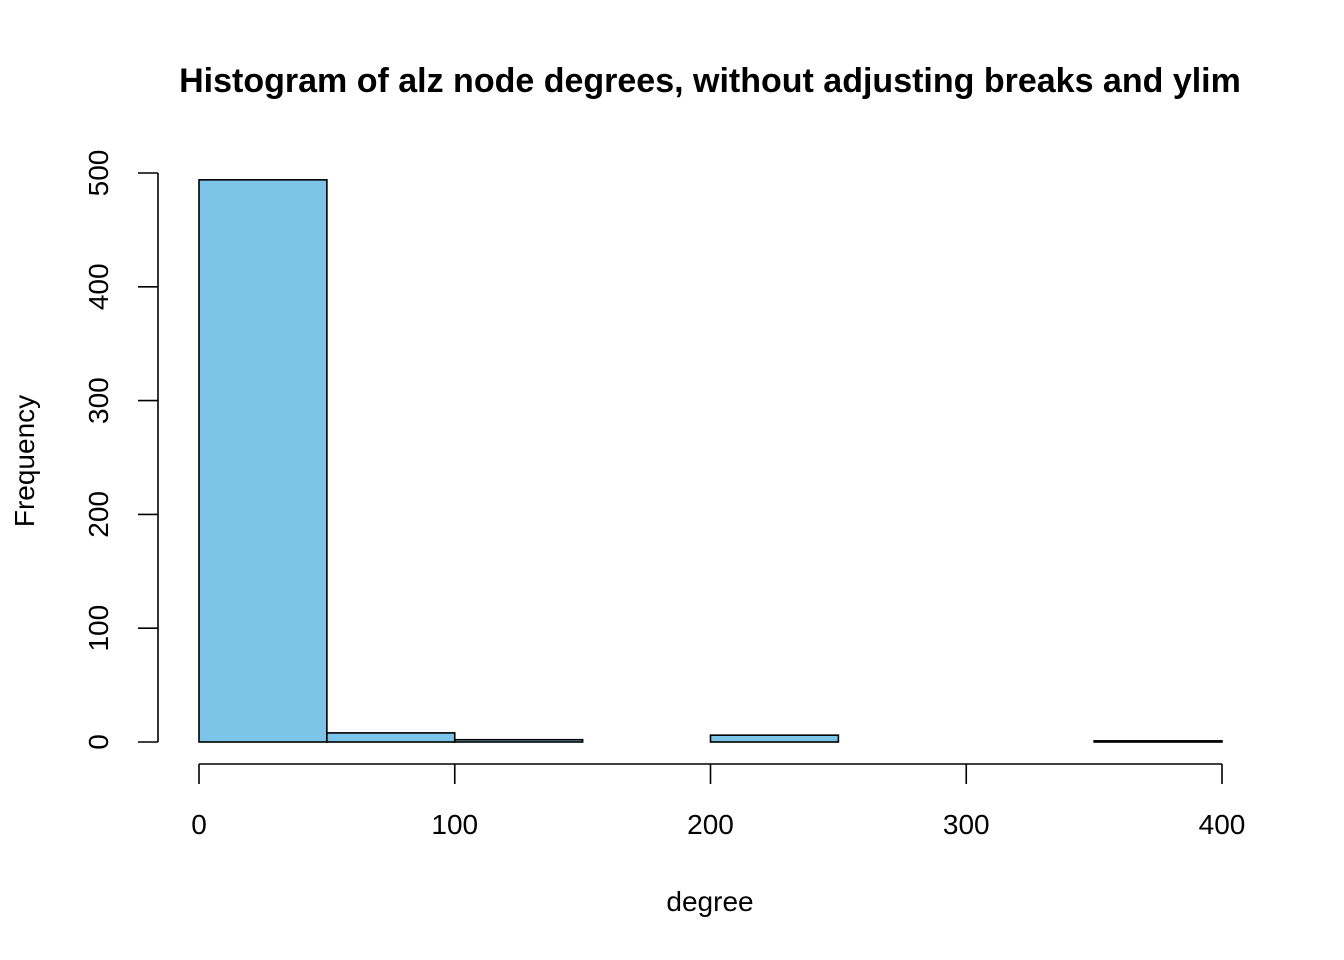  I want to click on x-axis-label: degree, so click(709, 901).